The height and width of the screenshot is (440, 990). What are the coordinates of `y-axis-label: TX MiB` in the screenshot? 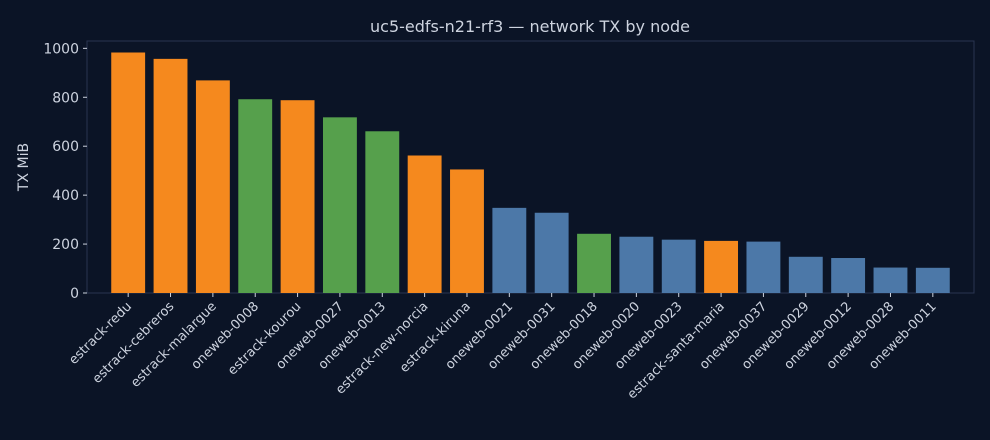 It's located at (24, 167).